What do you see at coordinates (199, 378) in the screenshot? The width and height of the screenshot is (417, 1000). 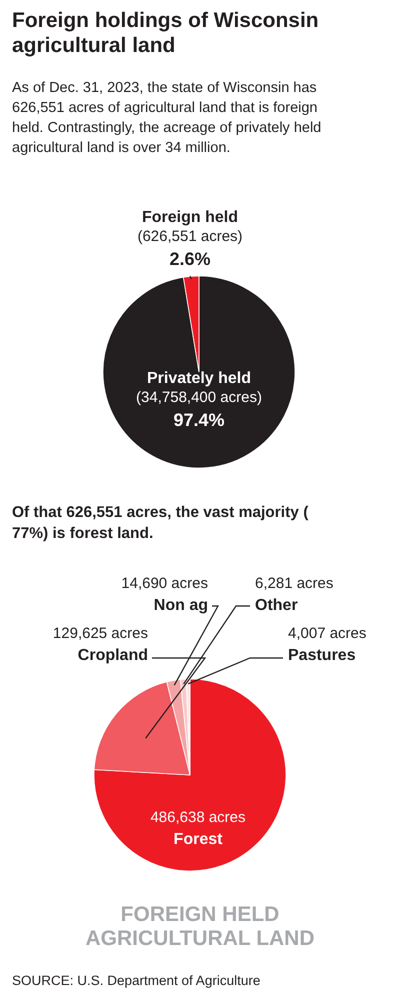 I see `slice-label: Privately held` at bounding box center [199, 378].